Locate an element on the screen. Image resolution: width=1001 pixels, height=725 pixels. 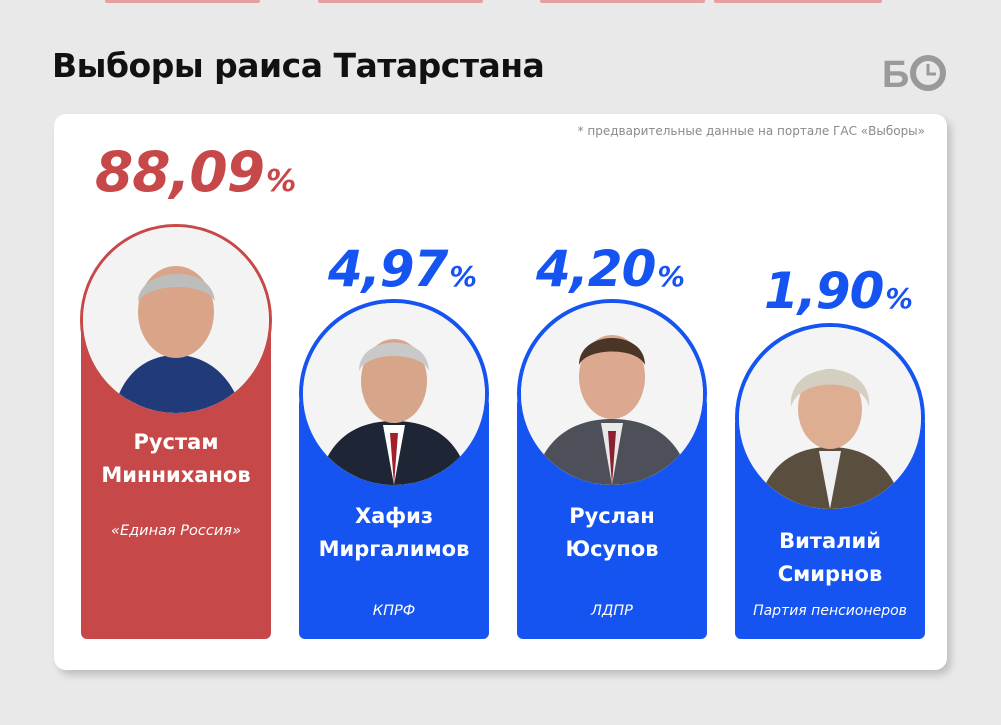
logo-letter-b: Б is located at coordinates (895, 73).